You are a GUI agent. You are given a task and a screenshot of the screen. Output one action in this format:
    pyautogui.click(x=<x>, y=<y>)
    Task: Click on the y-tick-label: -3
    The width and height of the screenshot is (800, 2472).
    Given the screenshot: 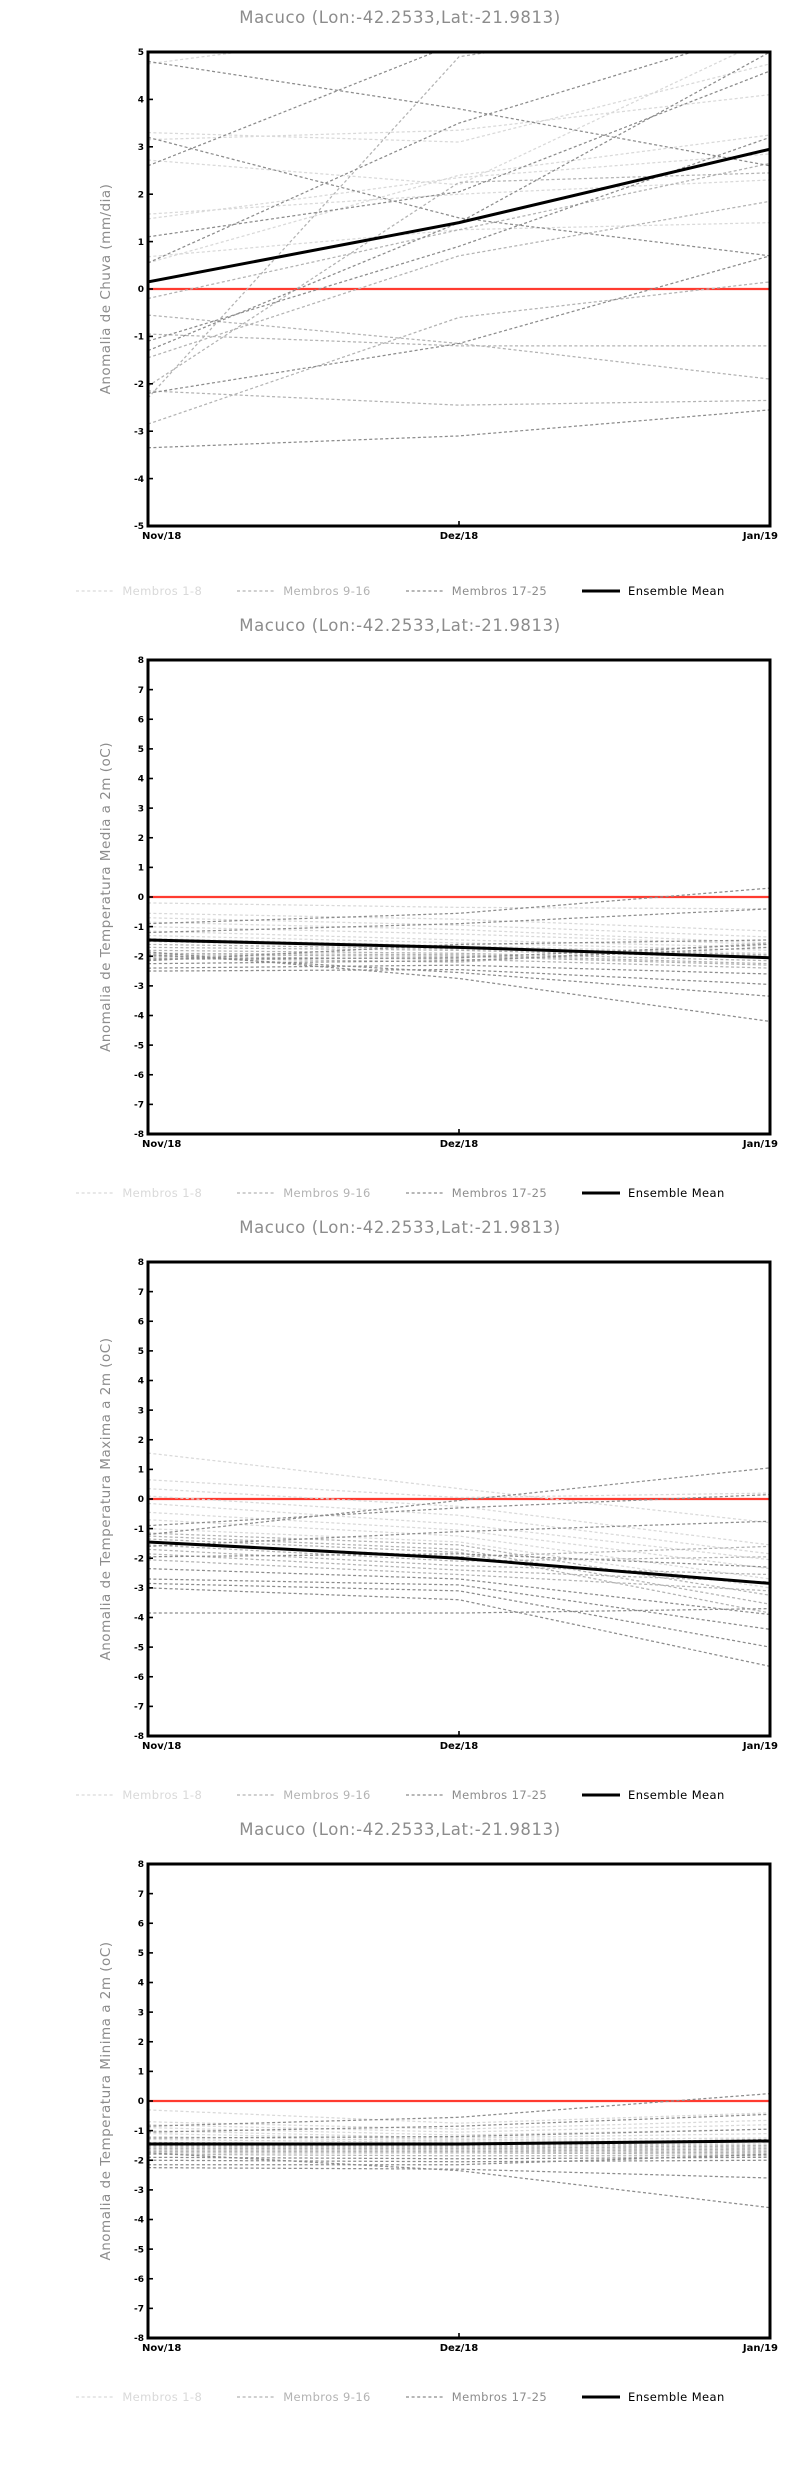 What is the action you would take?
    pyautogui.click(x=139, y=432)
    